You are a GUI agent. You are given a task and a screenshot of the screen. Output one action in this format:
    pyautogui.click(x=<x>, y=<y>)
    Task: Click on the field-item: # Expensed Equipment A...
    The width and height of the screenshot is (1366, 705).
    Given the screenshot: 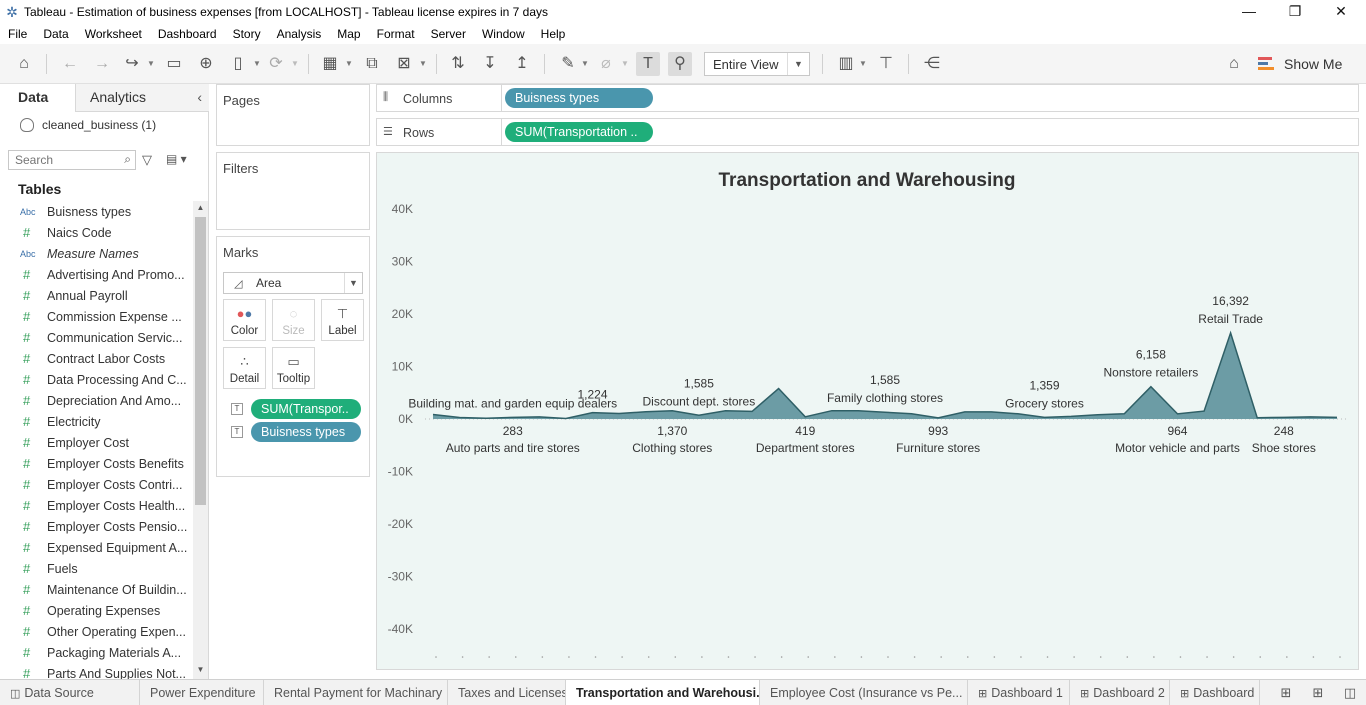 What is the action you would take?
    pyautogui.click(x=96, y=547)
    